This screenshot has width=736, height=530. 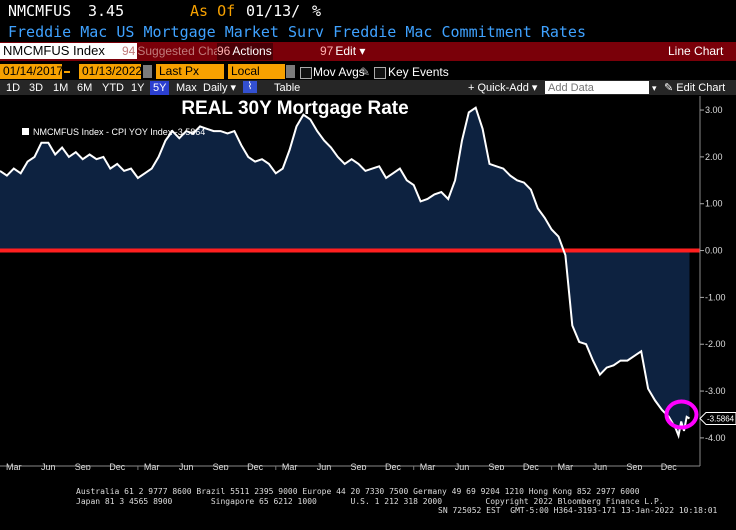 What do you see at coordinates (250, 87) in the screenshot?
I see `line-chart-icon: ⌇` at bounding box center [250, 87].